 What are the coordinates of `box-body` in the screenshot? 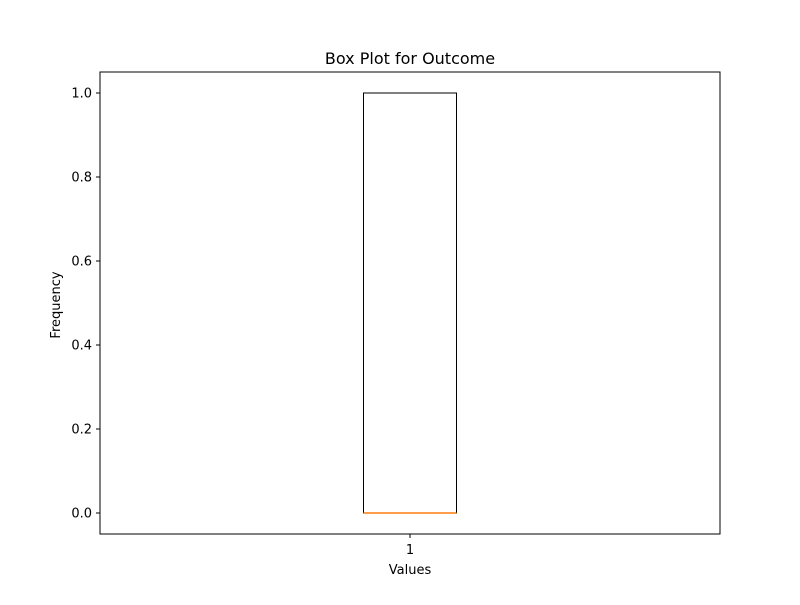 It's located at (410, 303).